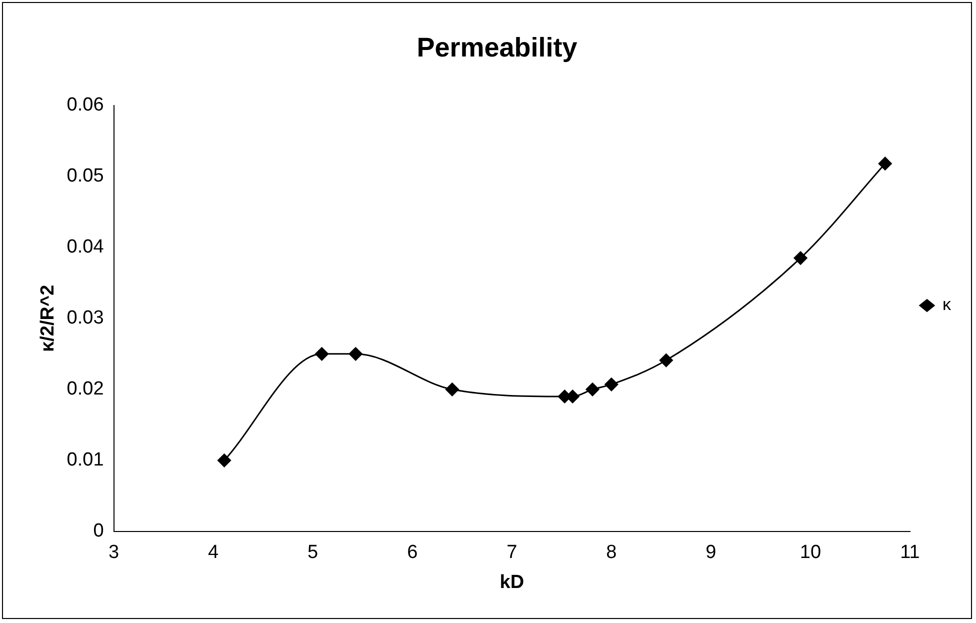 The image size is (976, 623). I want to click on x-tick-label: 8, so click(611, 553).